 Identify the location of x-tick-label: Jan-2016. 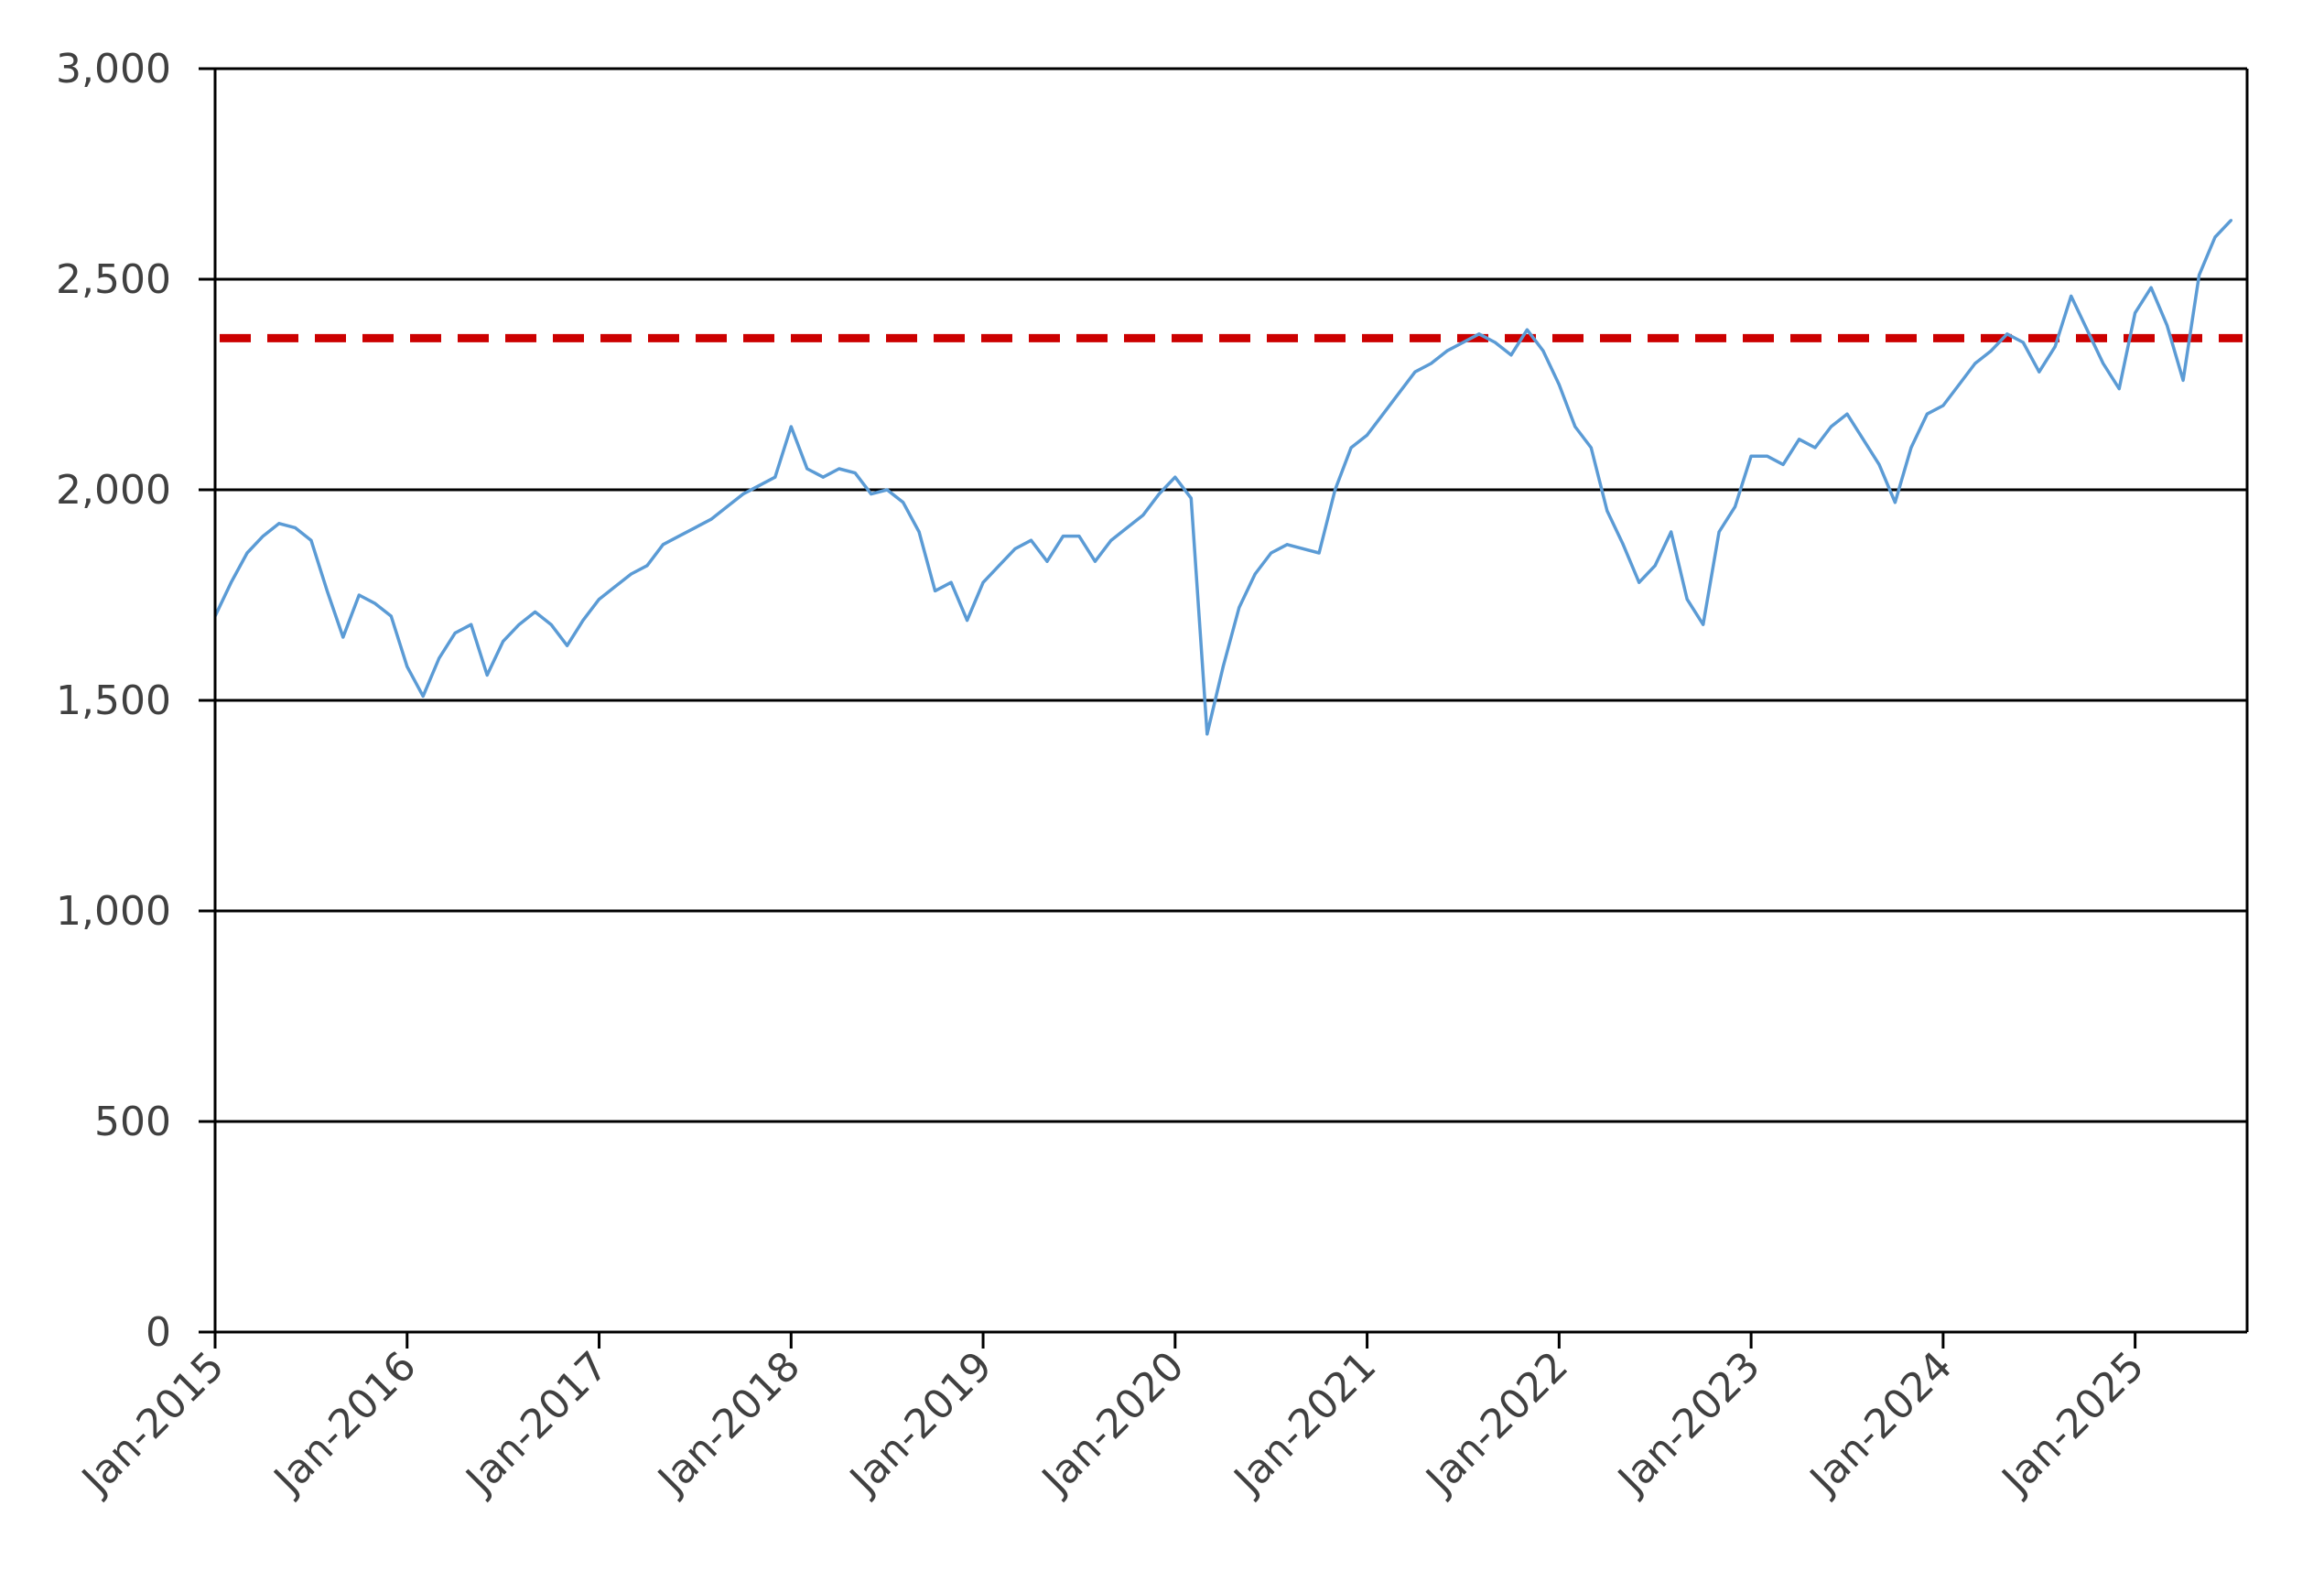
(345, 1424).